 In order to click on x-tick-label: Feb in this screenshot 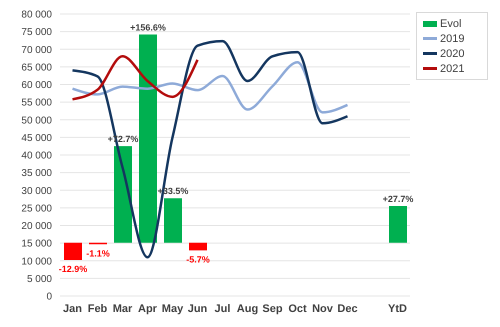, I will do `click(98, 308)`.